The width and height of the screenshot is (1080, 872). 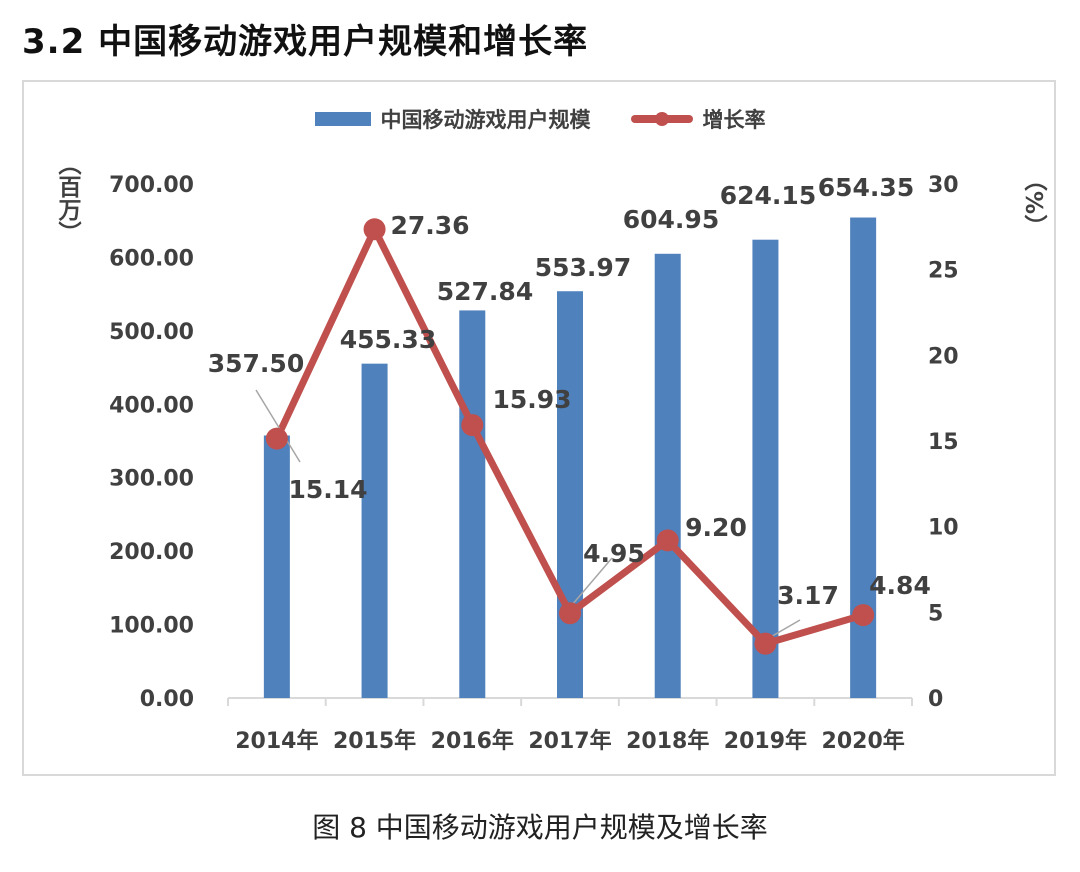 I want to click on y-left-tick-label: 400.00, so click(x=151, y=405).